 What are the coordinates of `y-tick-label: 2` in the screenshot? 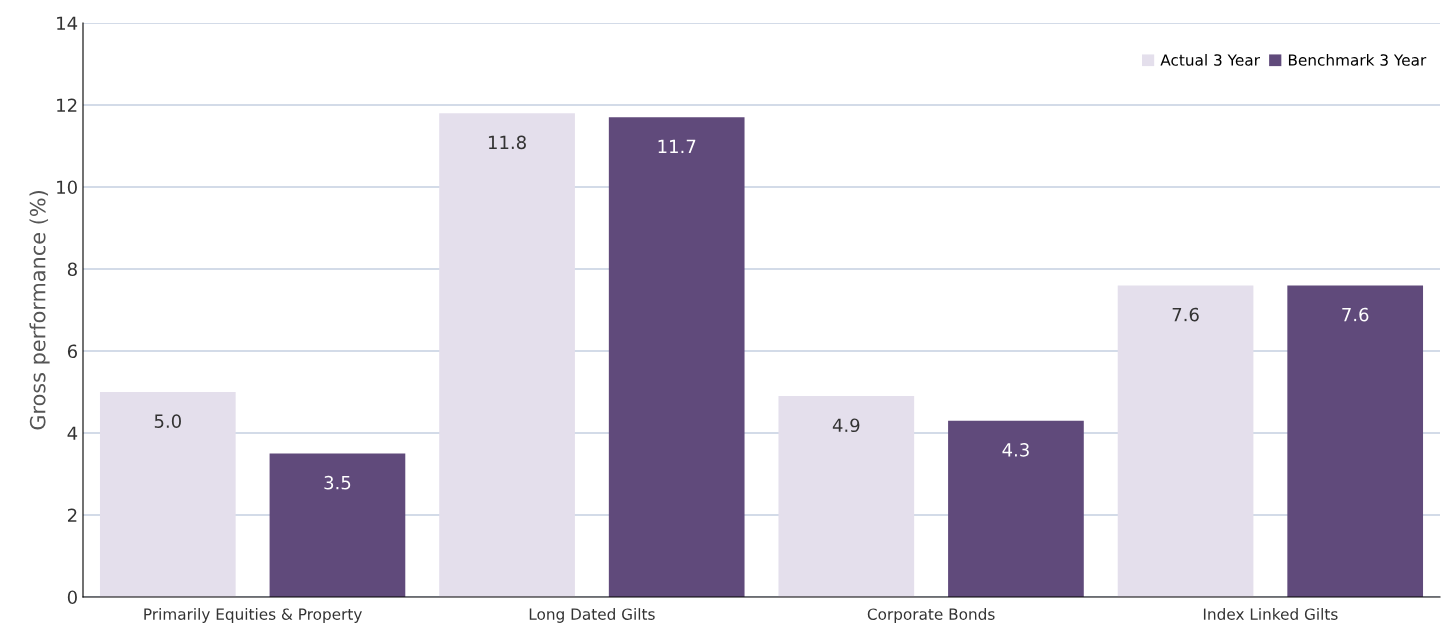 It's located at (72, 515).